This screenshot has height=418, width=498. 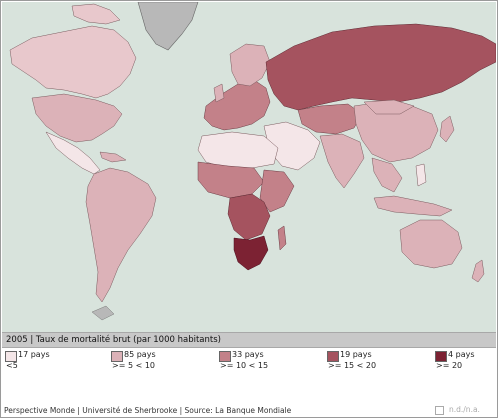 I want to click on region-indonesia, so click(x=413, y=206).